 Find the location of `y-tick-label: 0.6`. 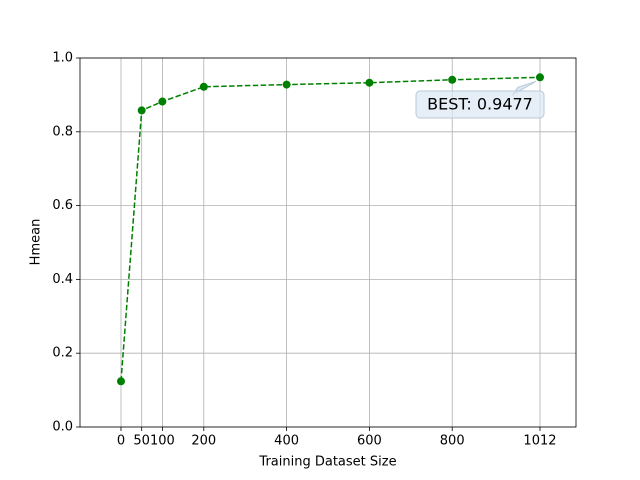

y-tick-label: 0.6 is located at coordinates (62, 205).